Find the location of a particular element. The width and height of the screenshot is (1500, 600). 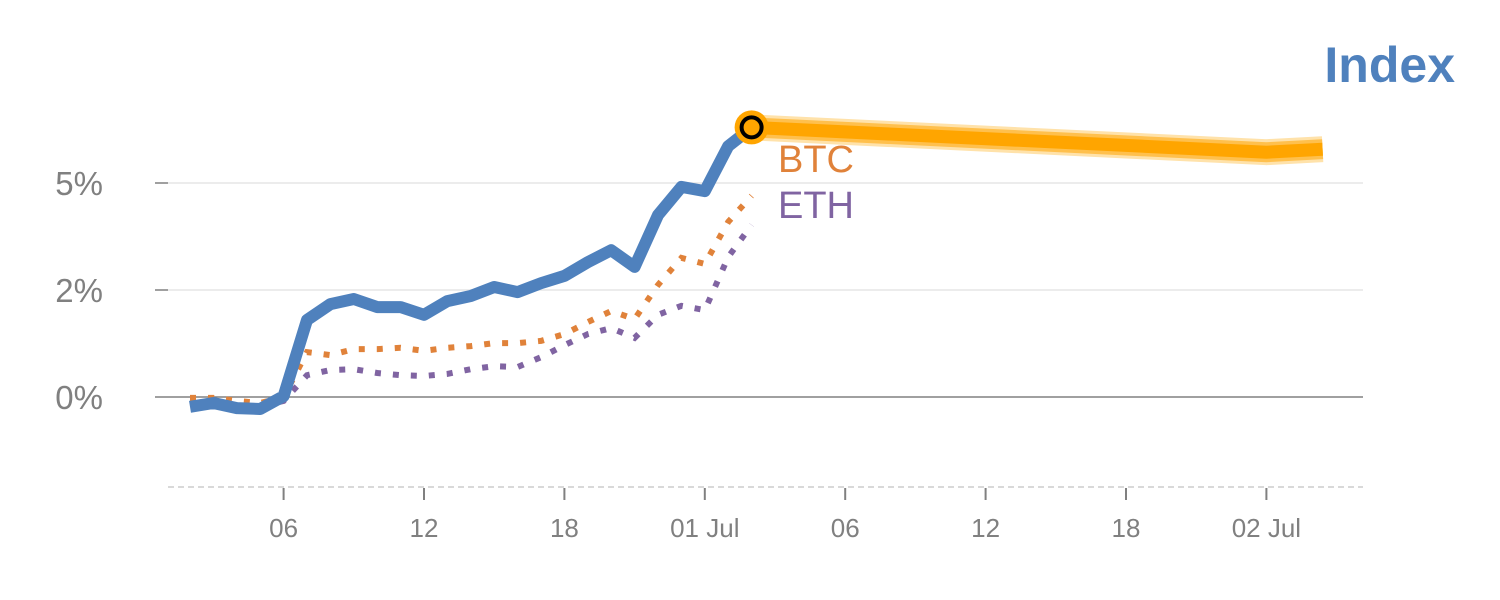

y-tick-label: 0% is located at coordinates (79, 397).